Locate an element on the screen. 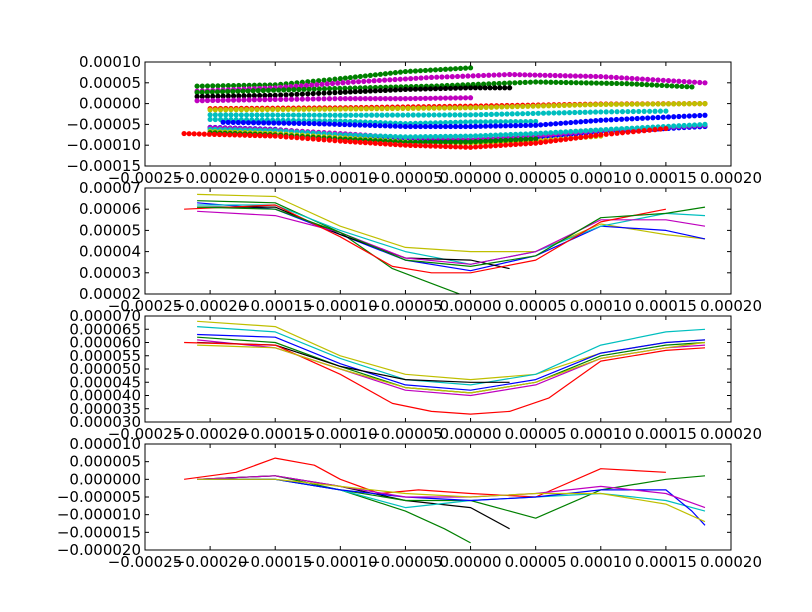  y-tick-label: −0.000015 is located at coordinates (99, 532).